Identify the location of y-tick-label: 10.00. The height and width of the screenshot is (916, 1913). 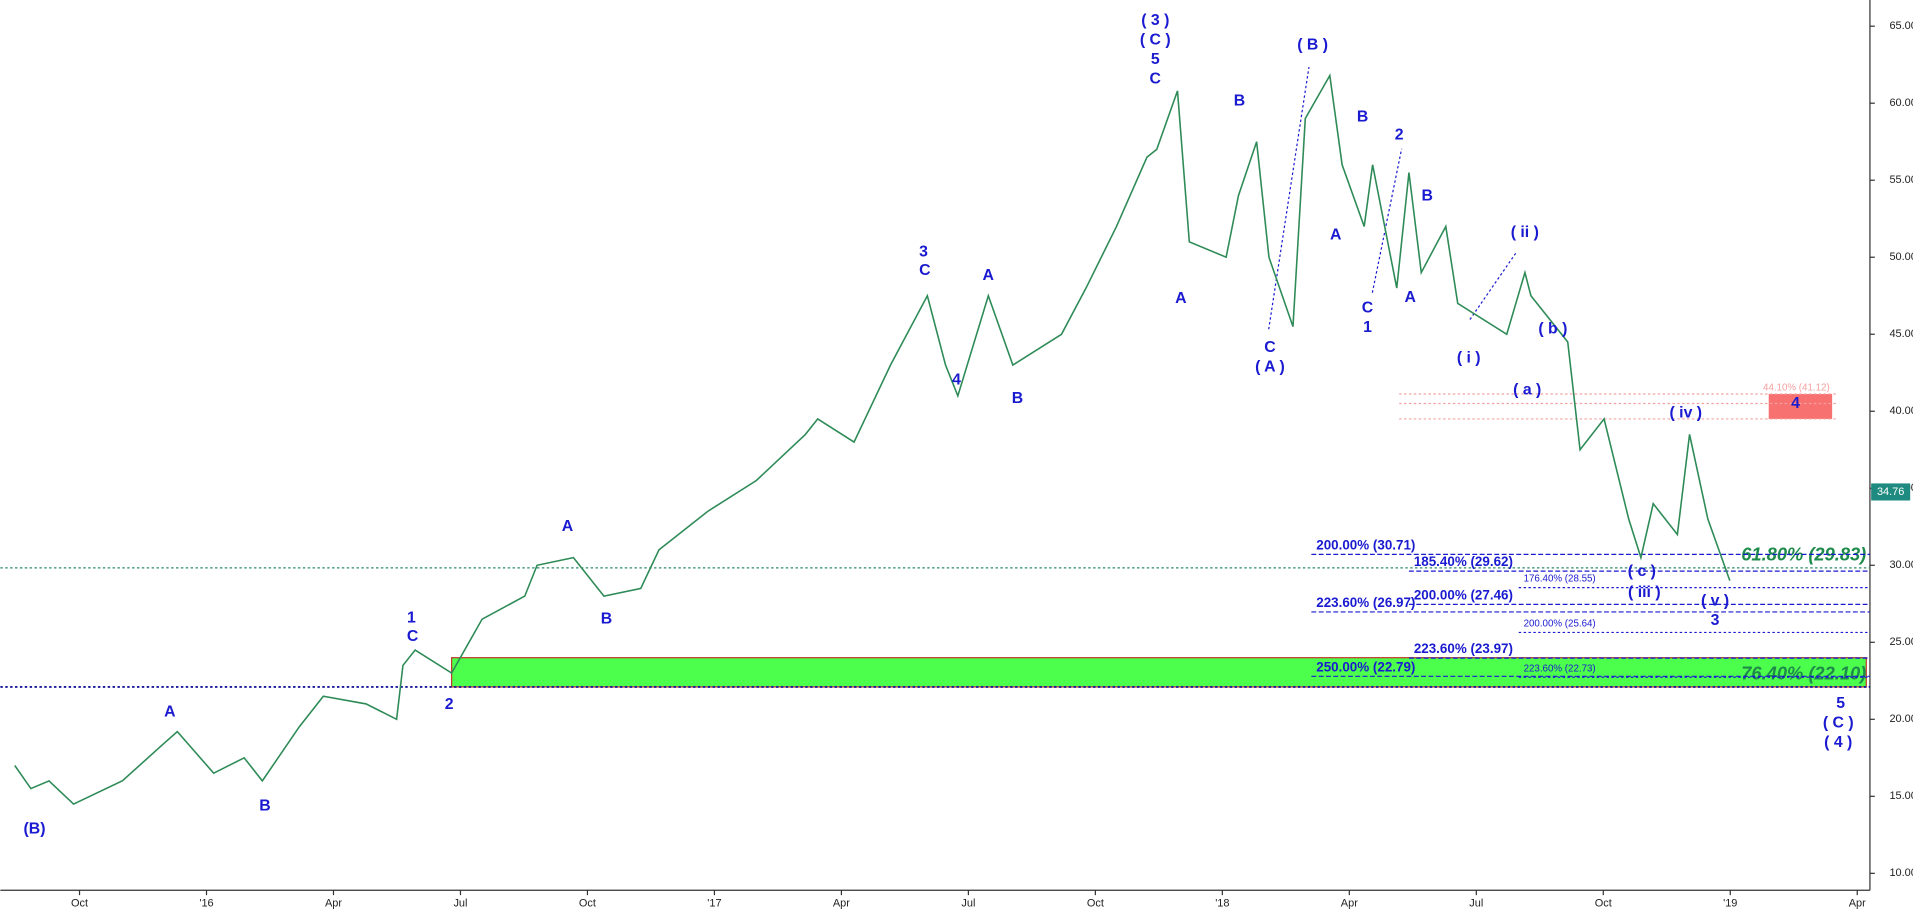
(1901, 873).